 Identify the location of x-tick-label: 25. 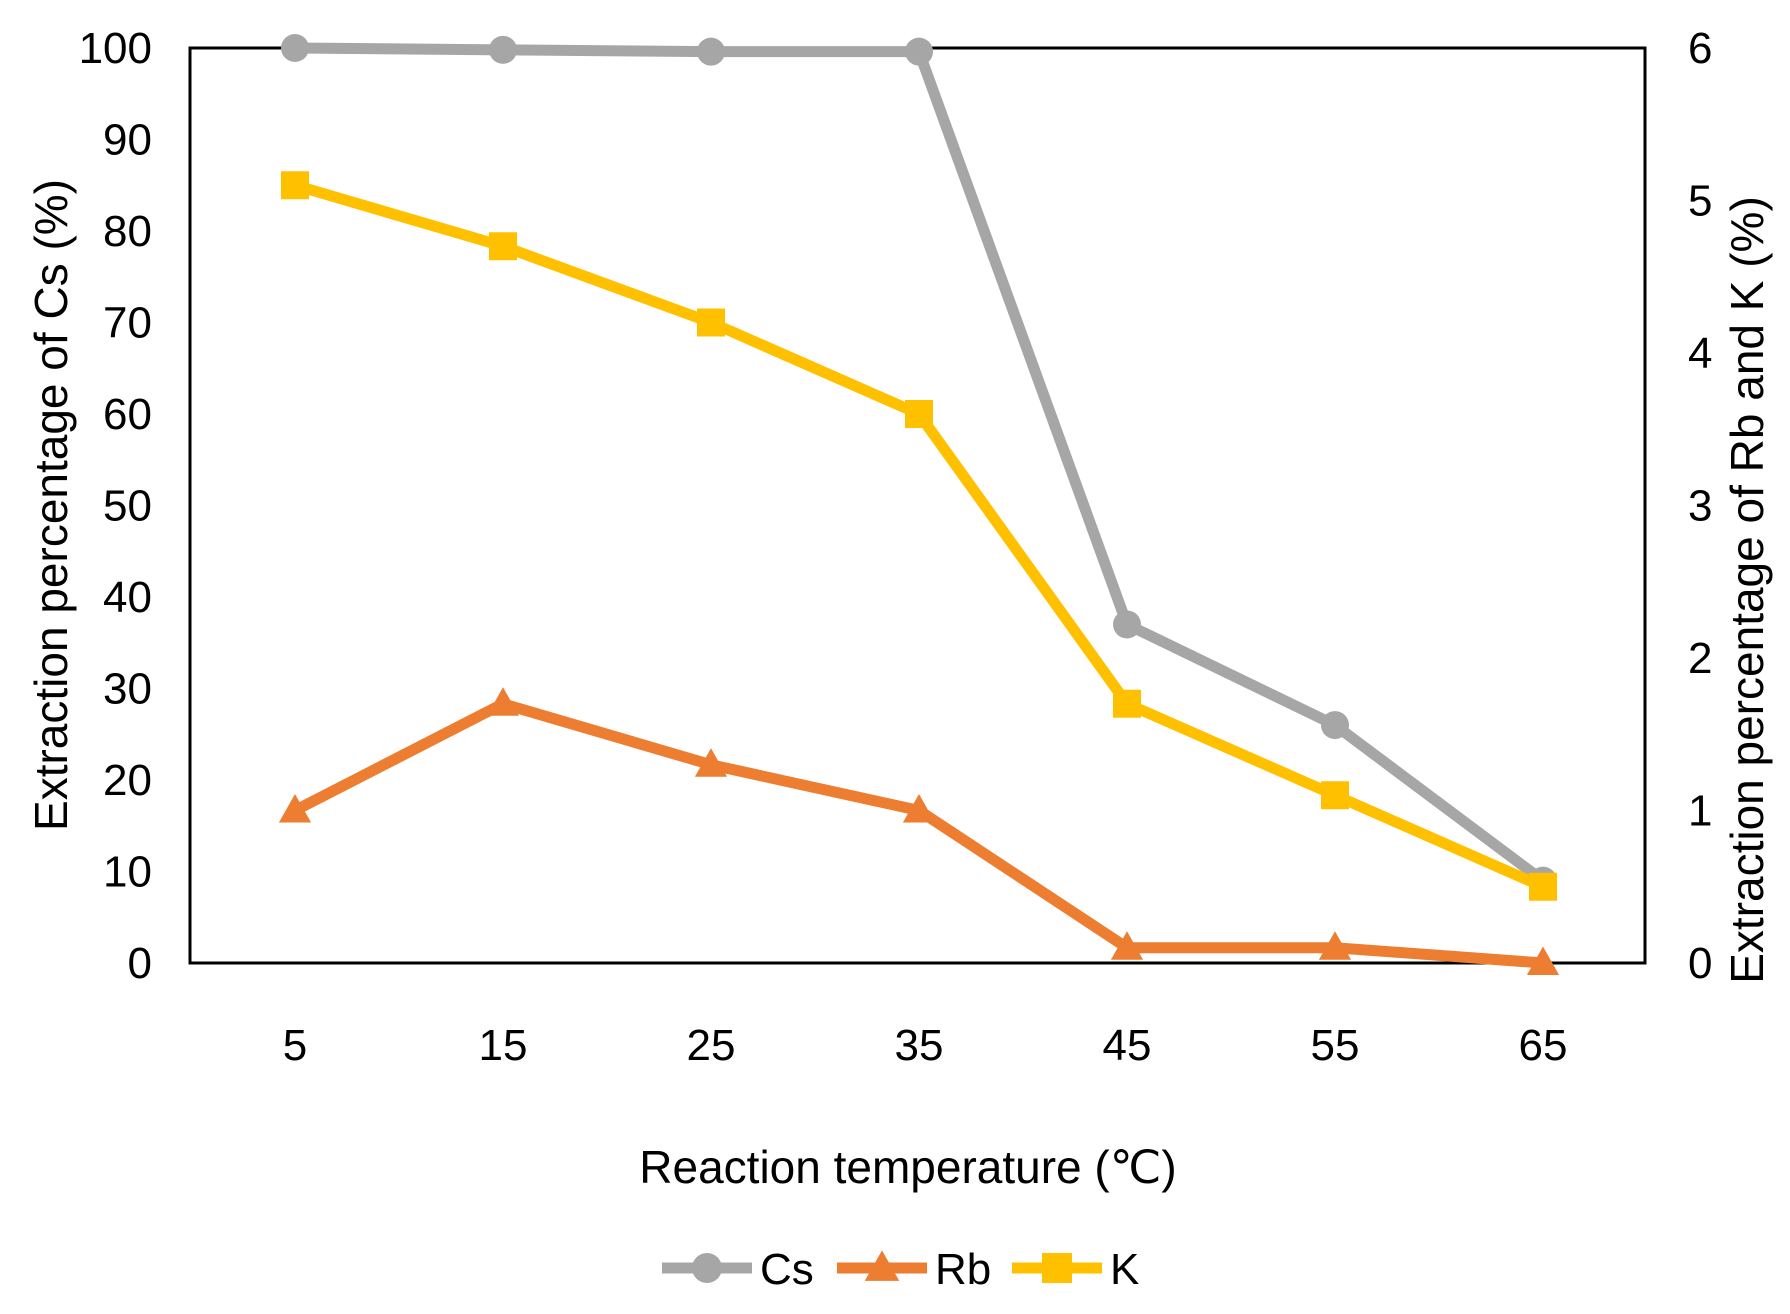
(711, 1045).